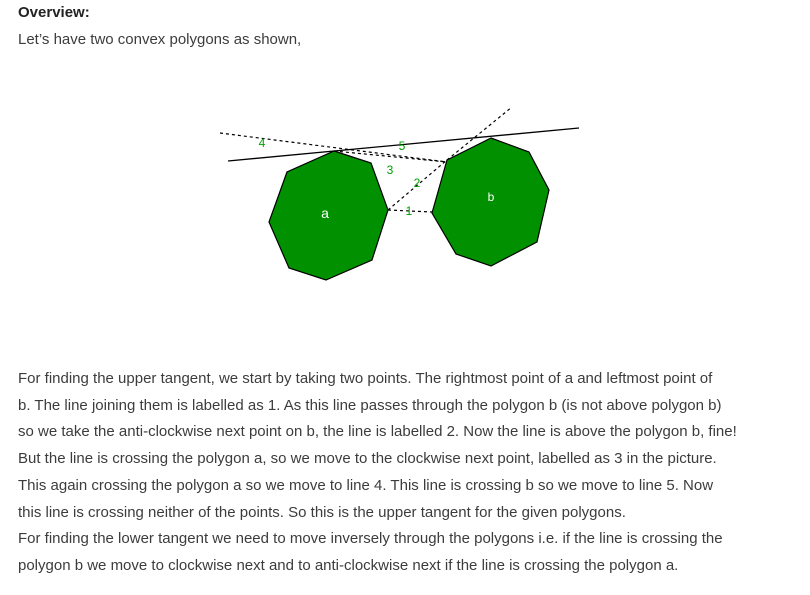 The image size is (810, 595). I want to click on polygon-b-label: b, so click(491, 197).